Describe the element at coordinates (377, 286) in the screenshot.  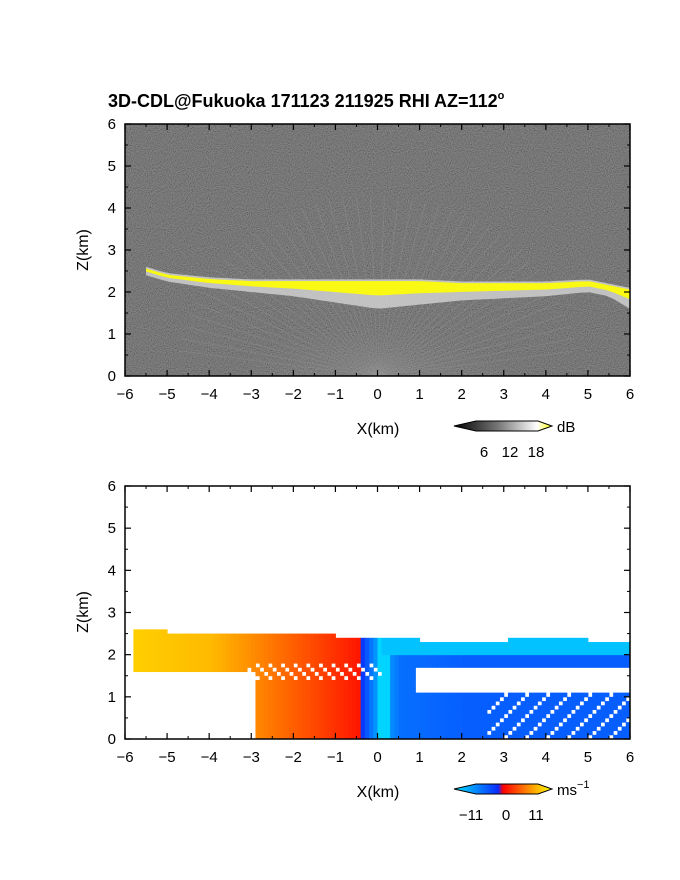
I see `signal-fan-rays` at that location.